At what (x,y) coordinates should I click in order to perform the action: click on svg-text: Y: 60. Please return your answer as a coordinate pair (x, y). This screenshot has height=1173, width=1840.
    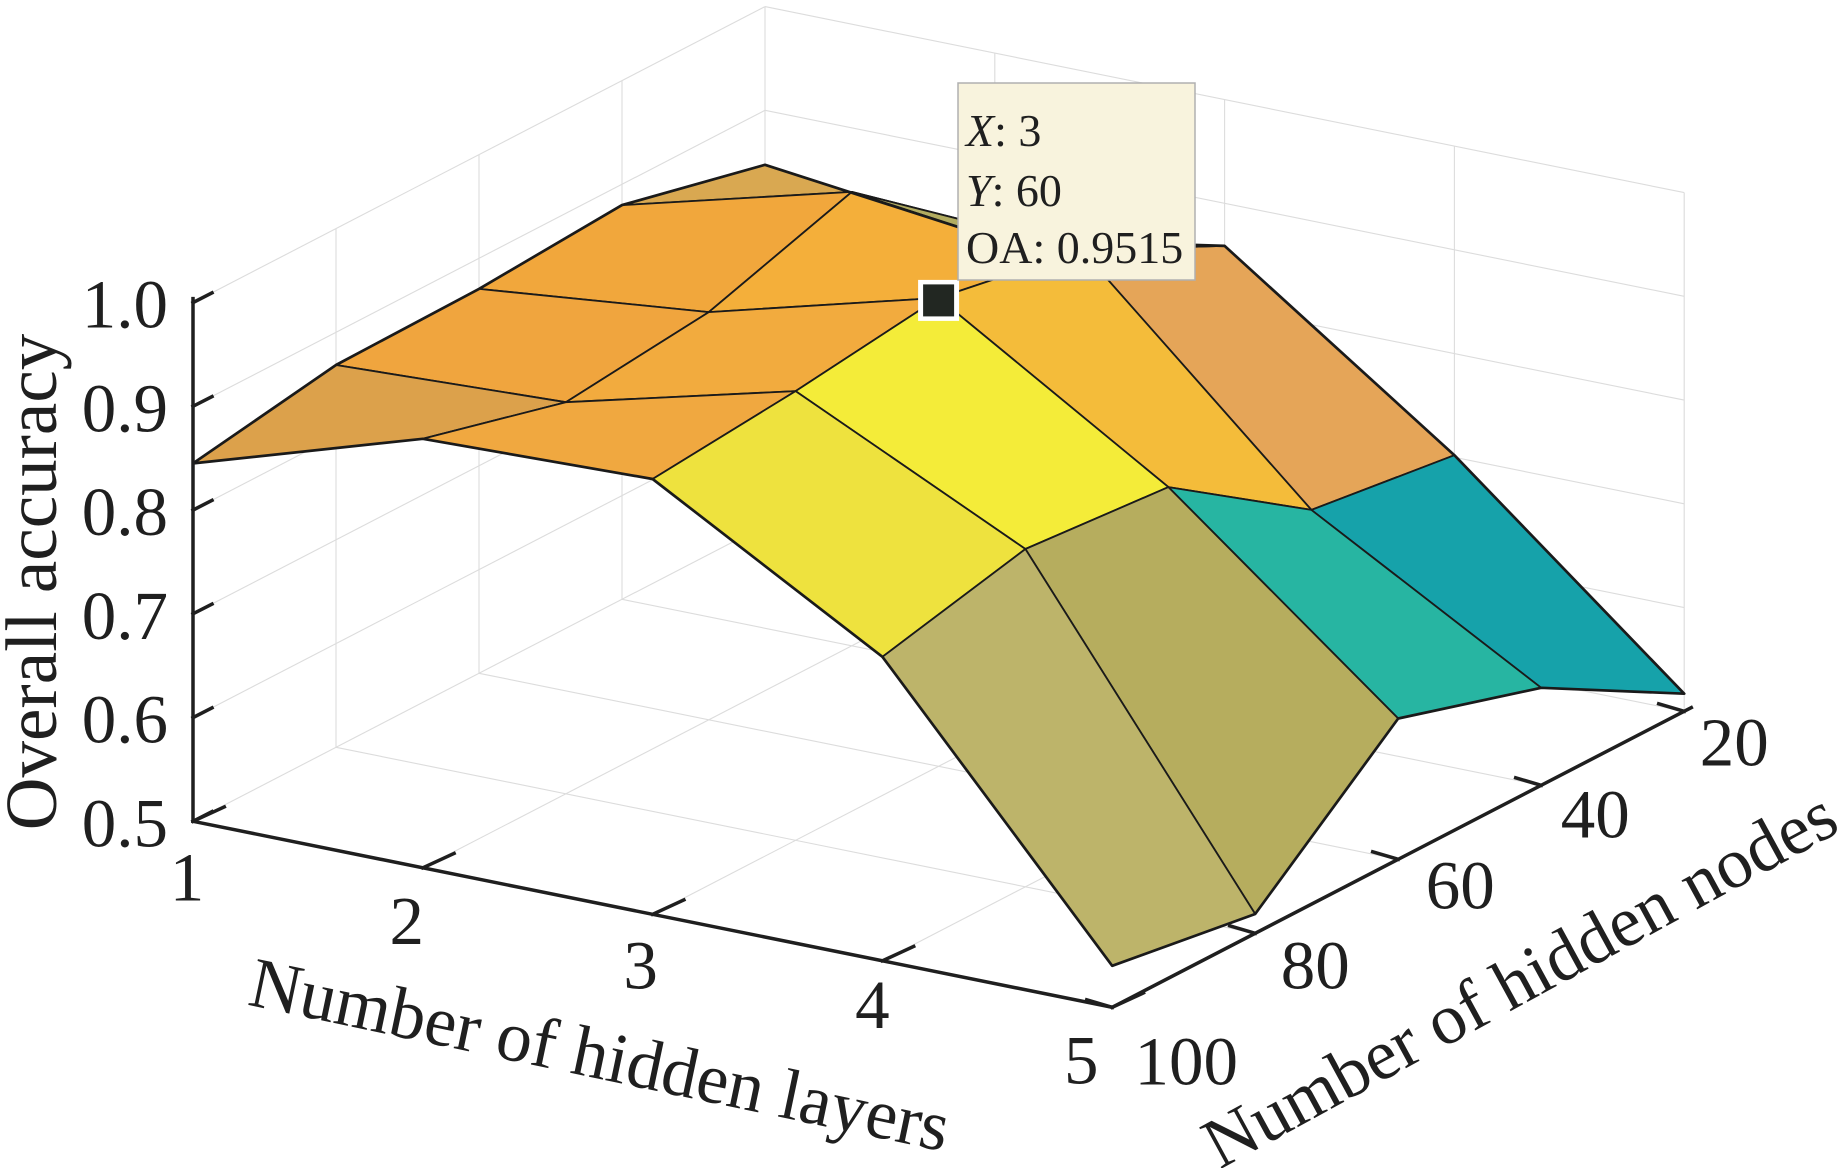
    Looking at the image, I should click on (1014, 190).